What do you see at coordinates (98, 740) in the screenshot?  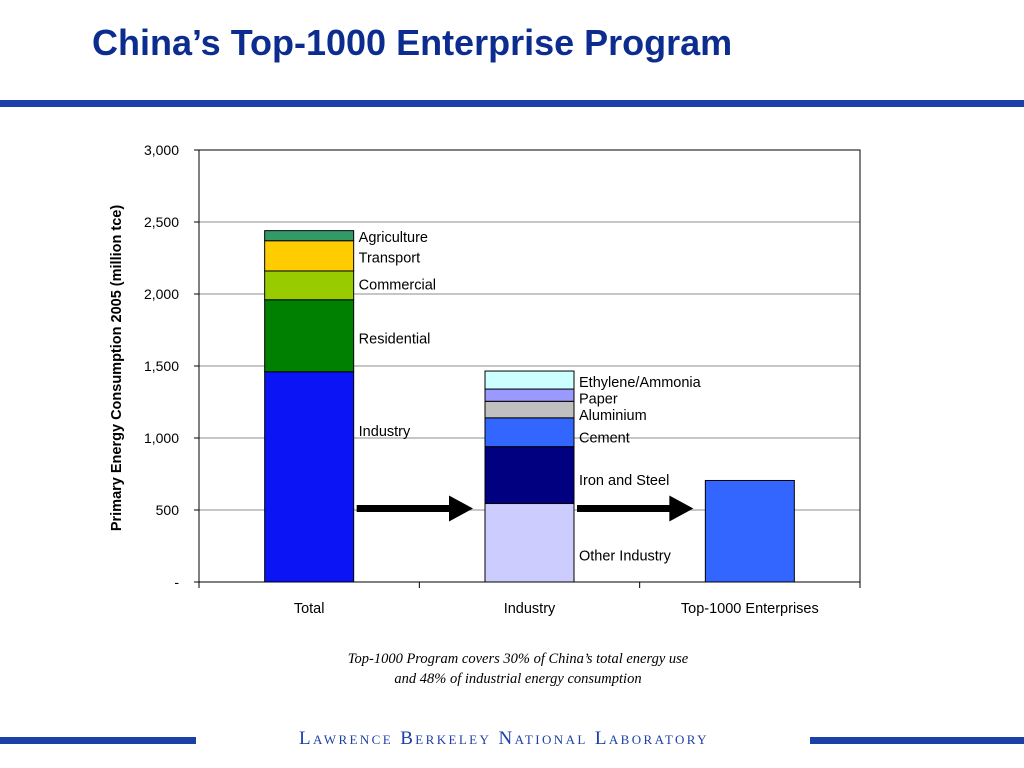 I see `footer-rule-left` at bounding box center [98, 740].